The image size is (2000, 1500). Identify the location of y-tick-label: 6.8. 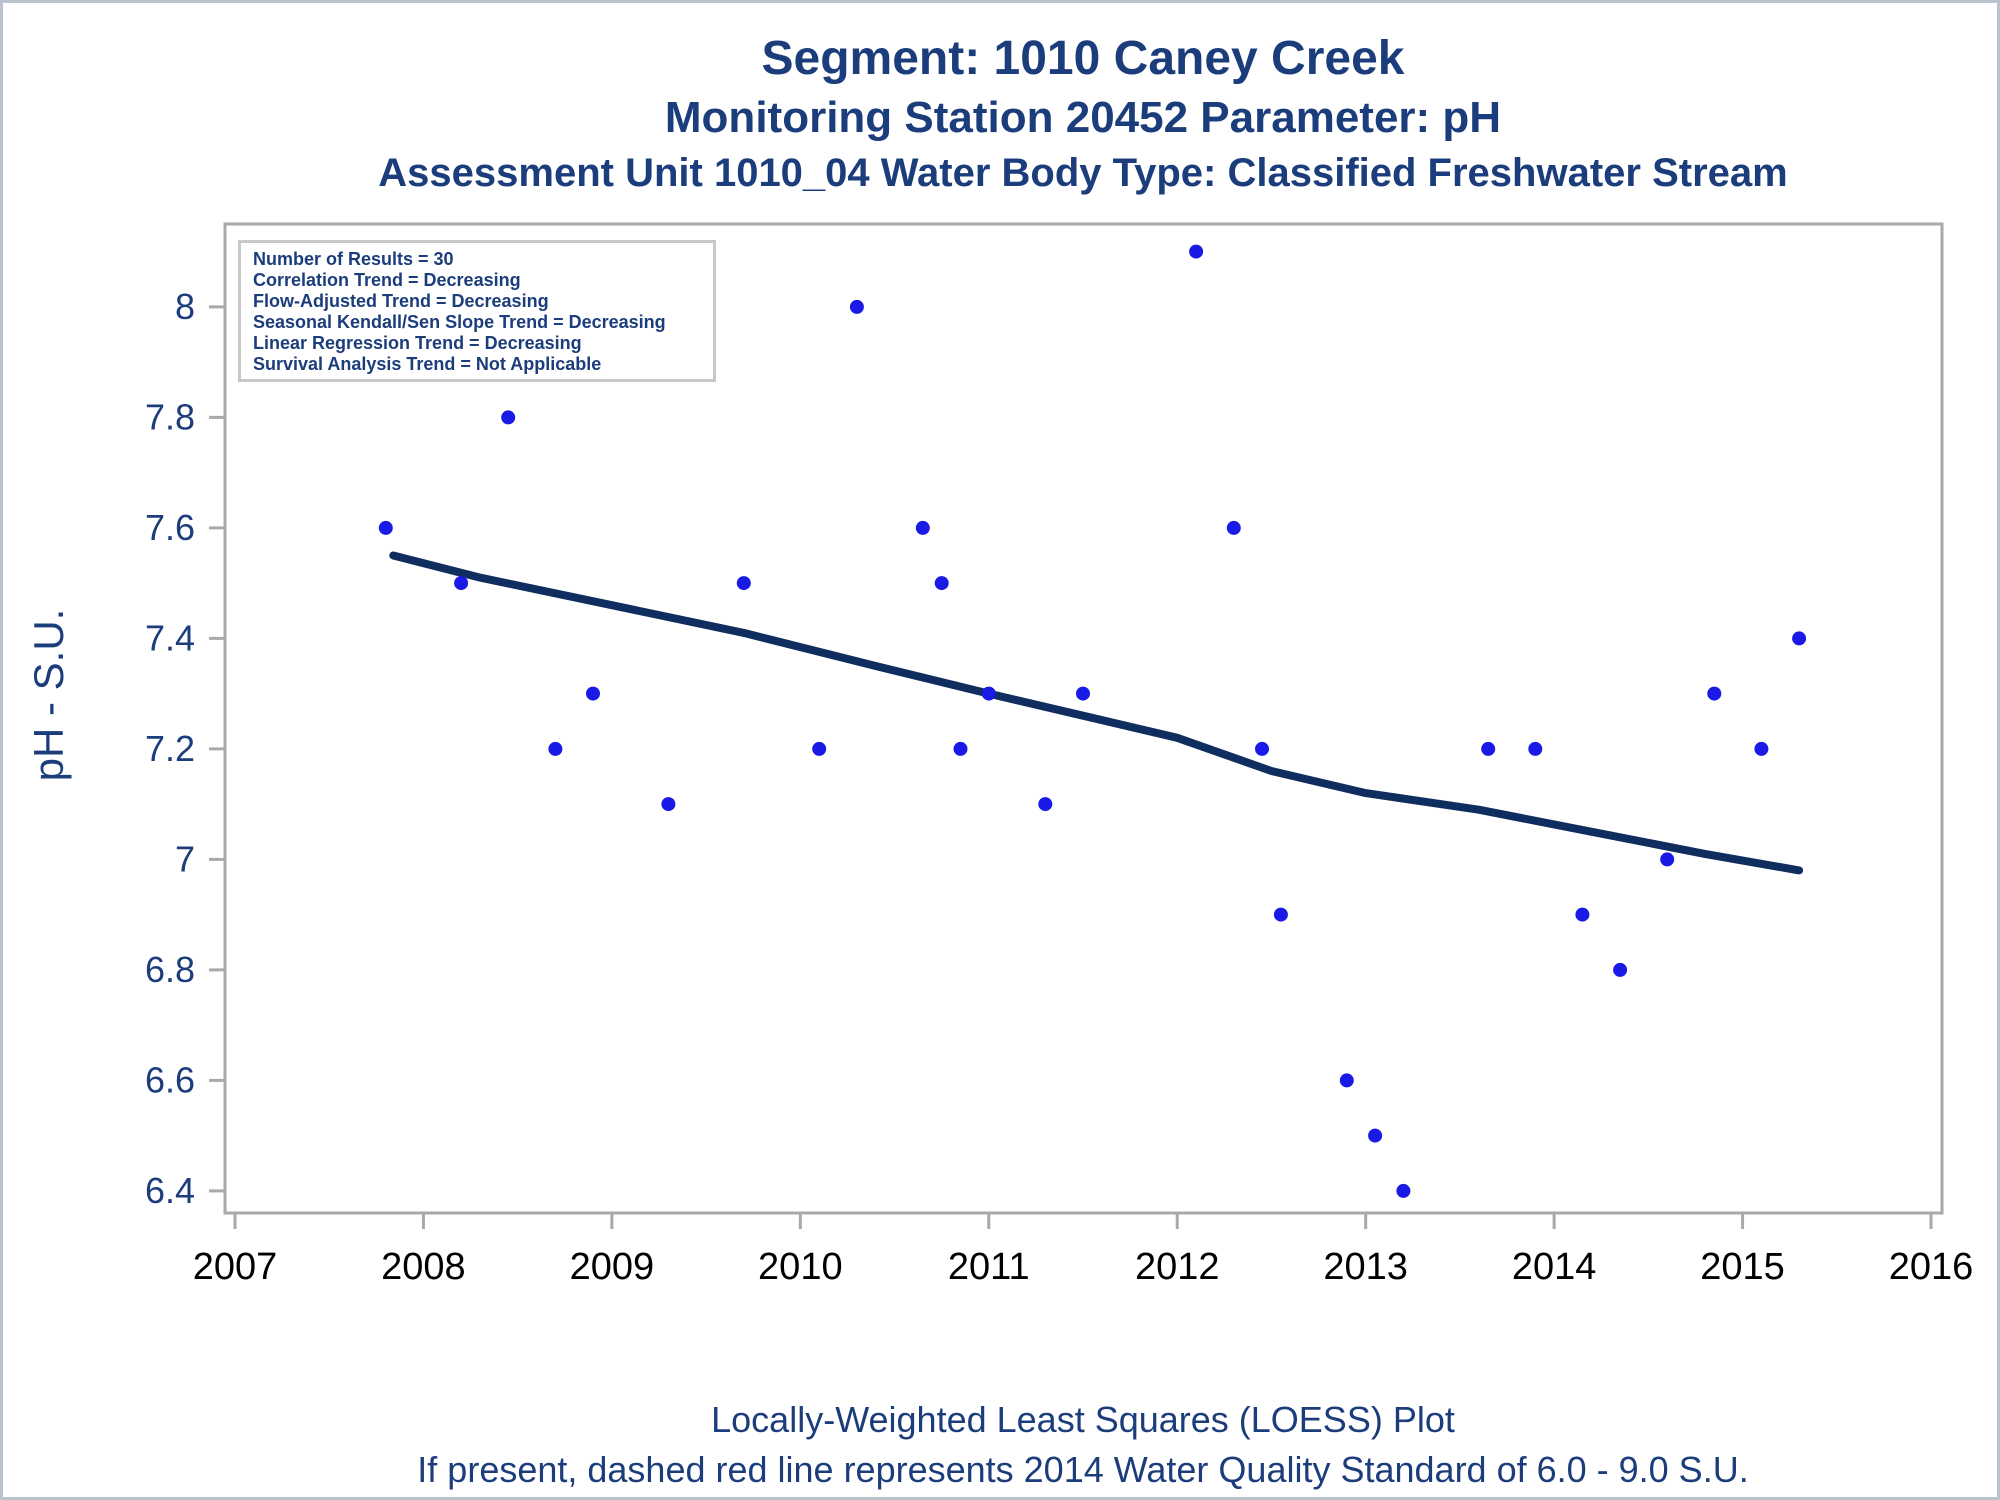
(170, 969).